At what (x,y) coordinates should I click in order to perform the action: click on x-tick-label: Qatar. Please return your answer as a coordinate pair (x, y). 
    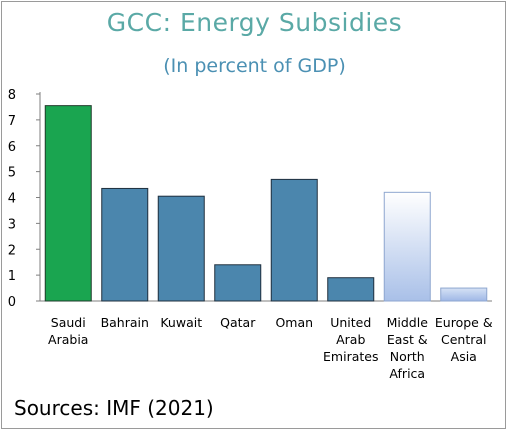
    Looking at the image, I should click on (238, 322).